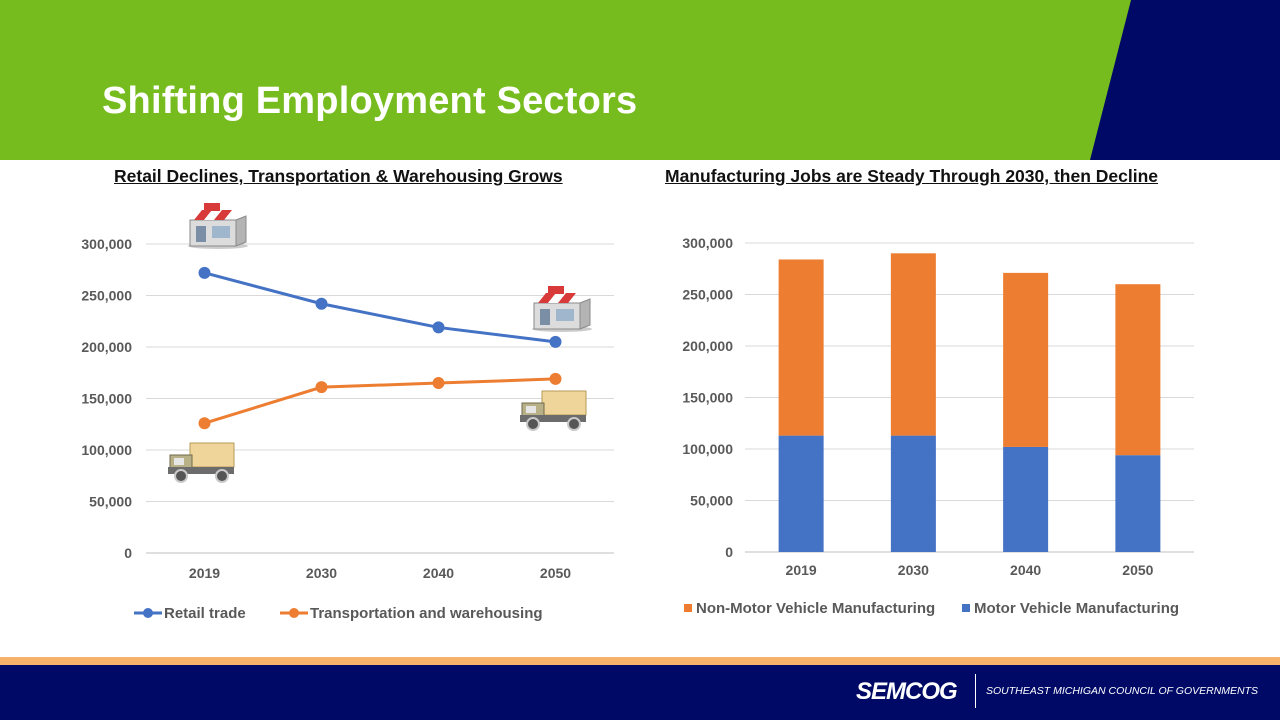  Describe the element at coordinates (640, 692) in the screenshot. I see `footer-bar` at that location.